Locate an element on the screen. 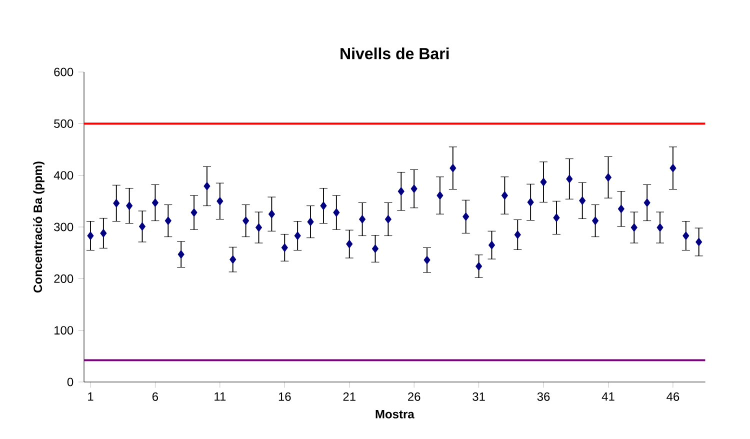 This screenshot has width=750, height=439. x-tick-label: 6 is located at coordinates (155, 396).